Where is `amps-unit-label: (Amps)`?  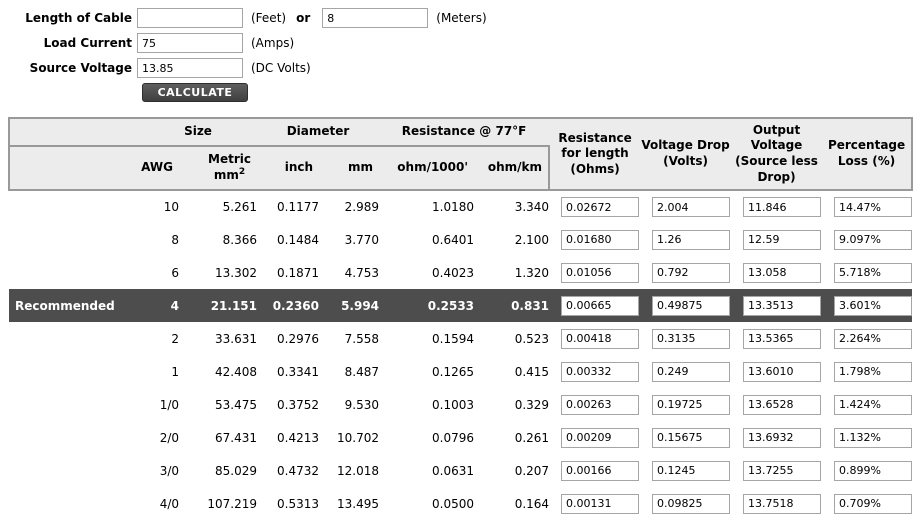
amps-unit-label: (Amps) is located at coordinates (273, 43).